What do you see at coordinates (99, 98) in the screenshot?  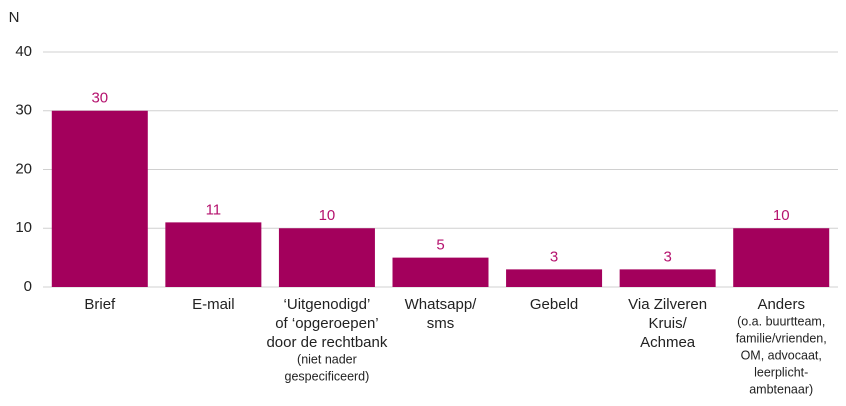 I see `value-label: 30` at bounding box center [99, 98].